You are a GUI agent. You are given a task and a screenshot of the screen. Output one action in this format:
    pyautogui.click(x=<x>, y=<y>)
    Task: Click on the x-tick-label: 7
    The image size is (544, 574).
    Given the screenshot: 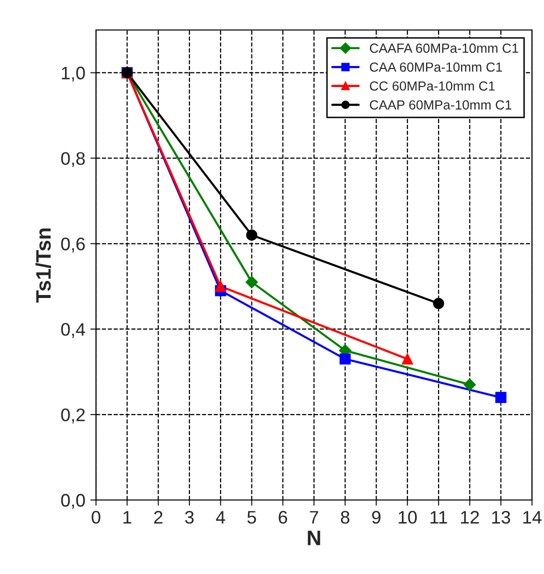 What is the action you would take?
    pyautogui.click(x=314, y=517)
    